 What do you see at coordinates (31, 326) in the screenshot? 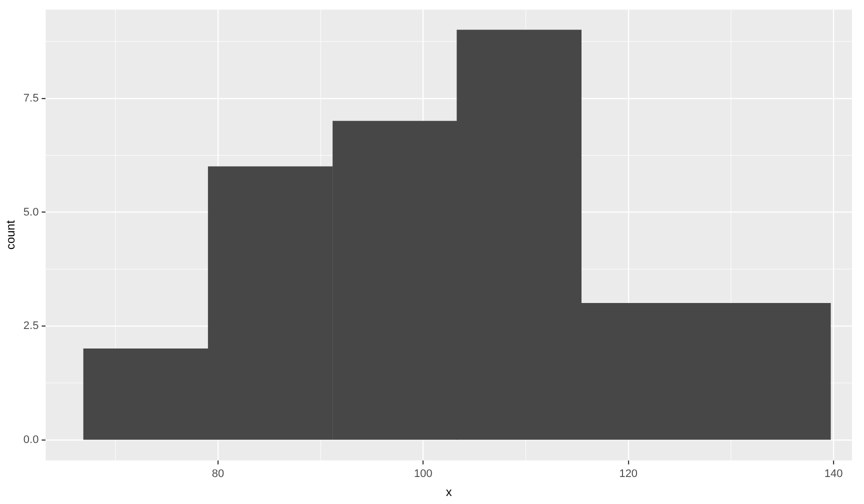
I see `y-tick-label: 2.5` at bounding box center [31, 326].